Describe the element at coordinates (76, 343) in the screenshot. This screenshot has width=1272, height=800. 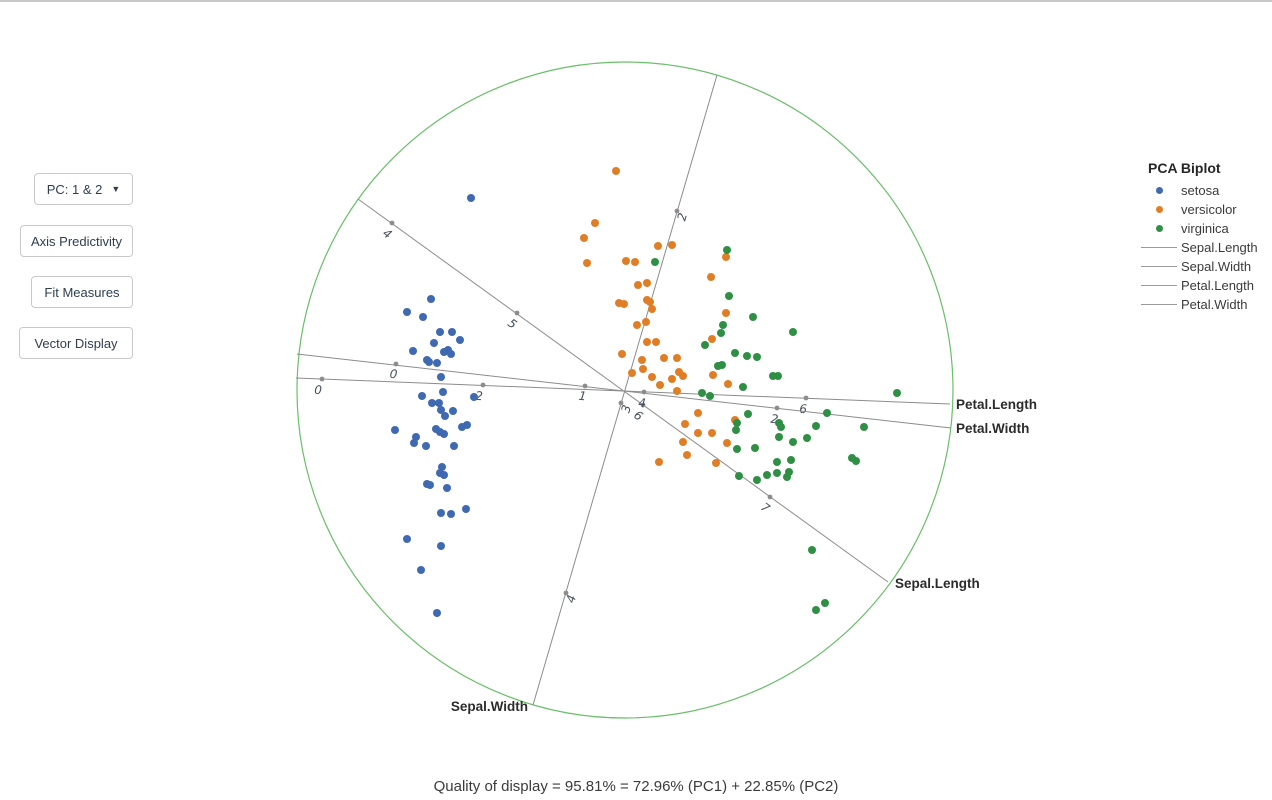
I see `vector-display-button: Vector Display` at that location.